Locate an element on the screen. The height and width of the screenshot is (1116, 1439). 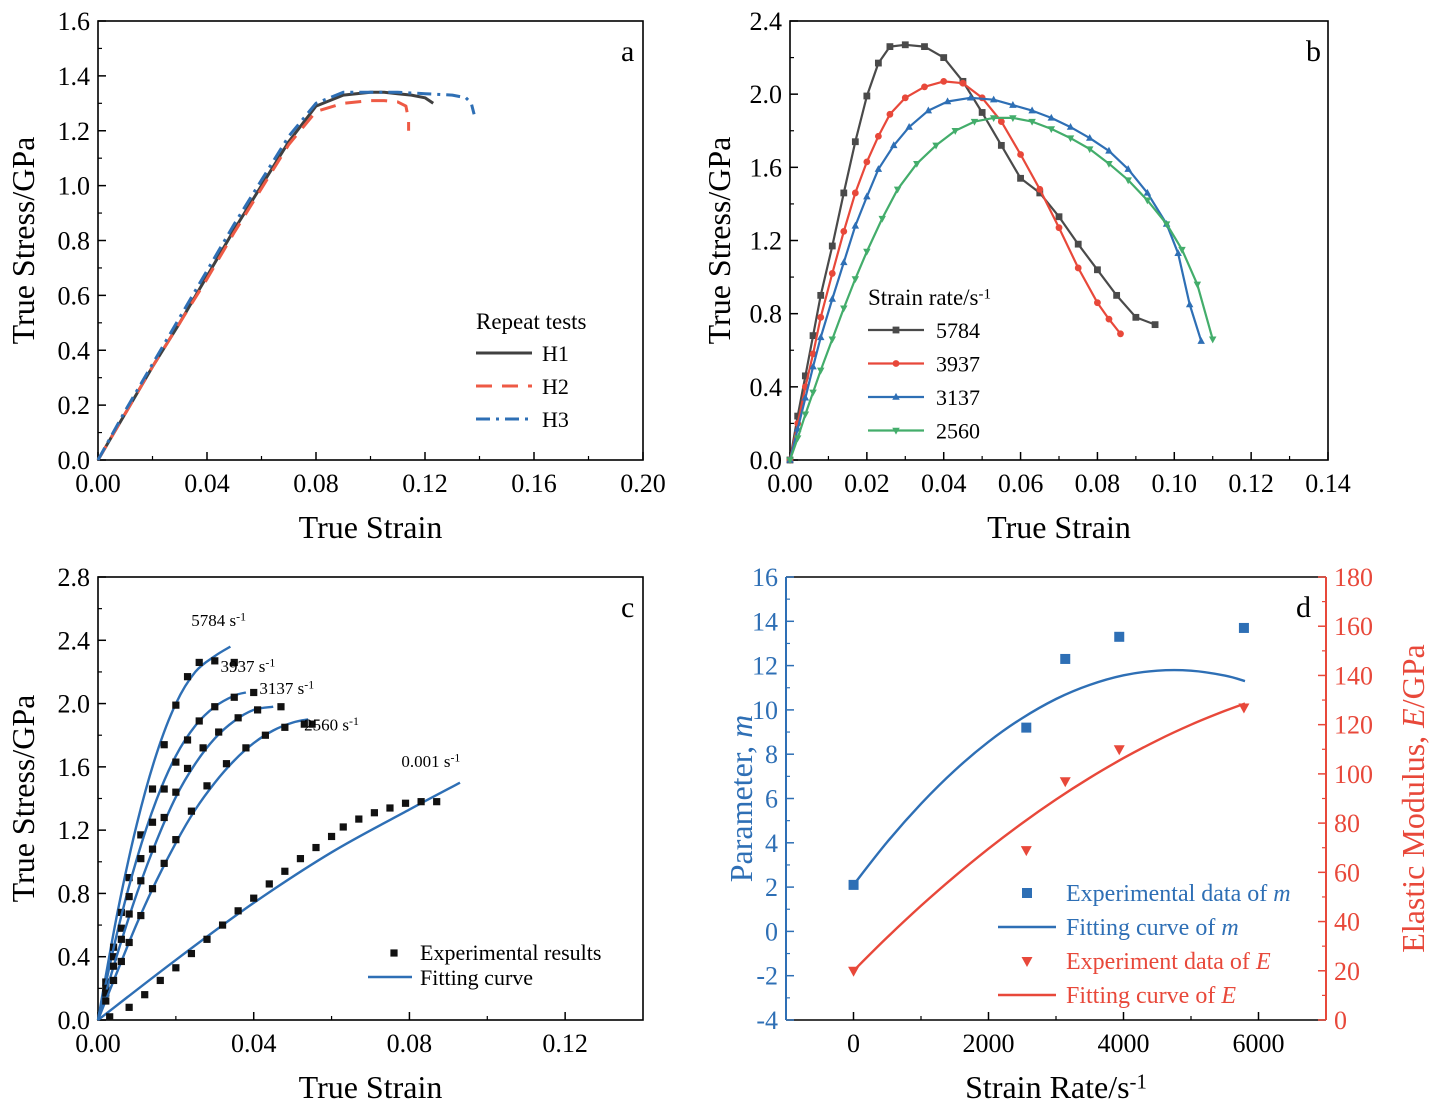
x-tick-label: 2000 is located at coordinates (989, 1043).